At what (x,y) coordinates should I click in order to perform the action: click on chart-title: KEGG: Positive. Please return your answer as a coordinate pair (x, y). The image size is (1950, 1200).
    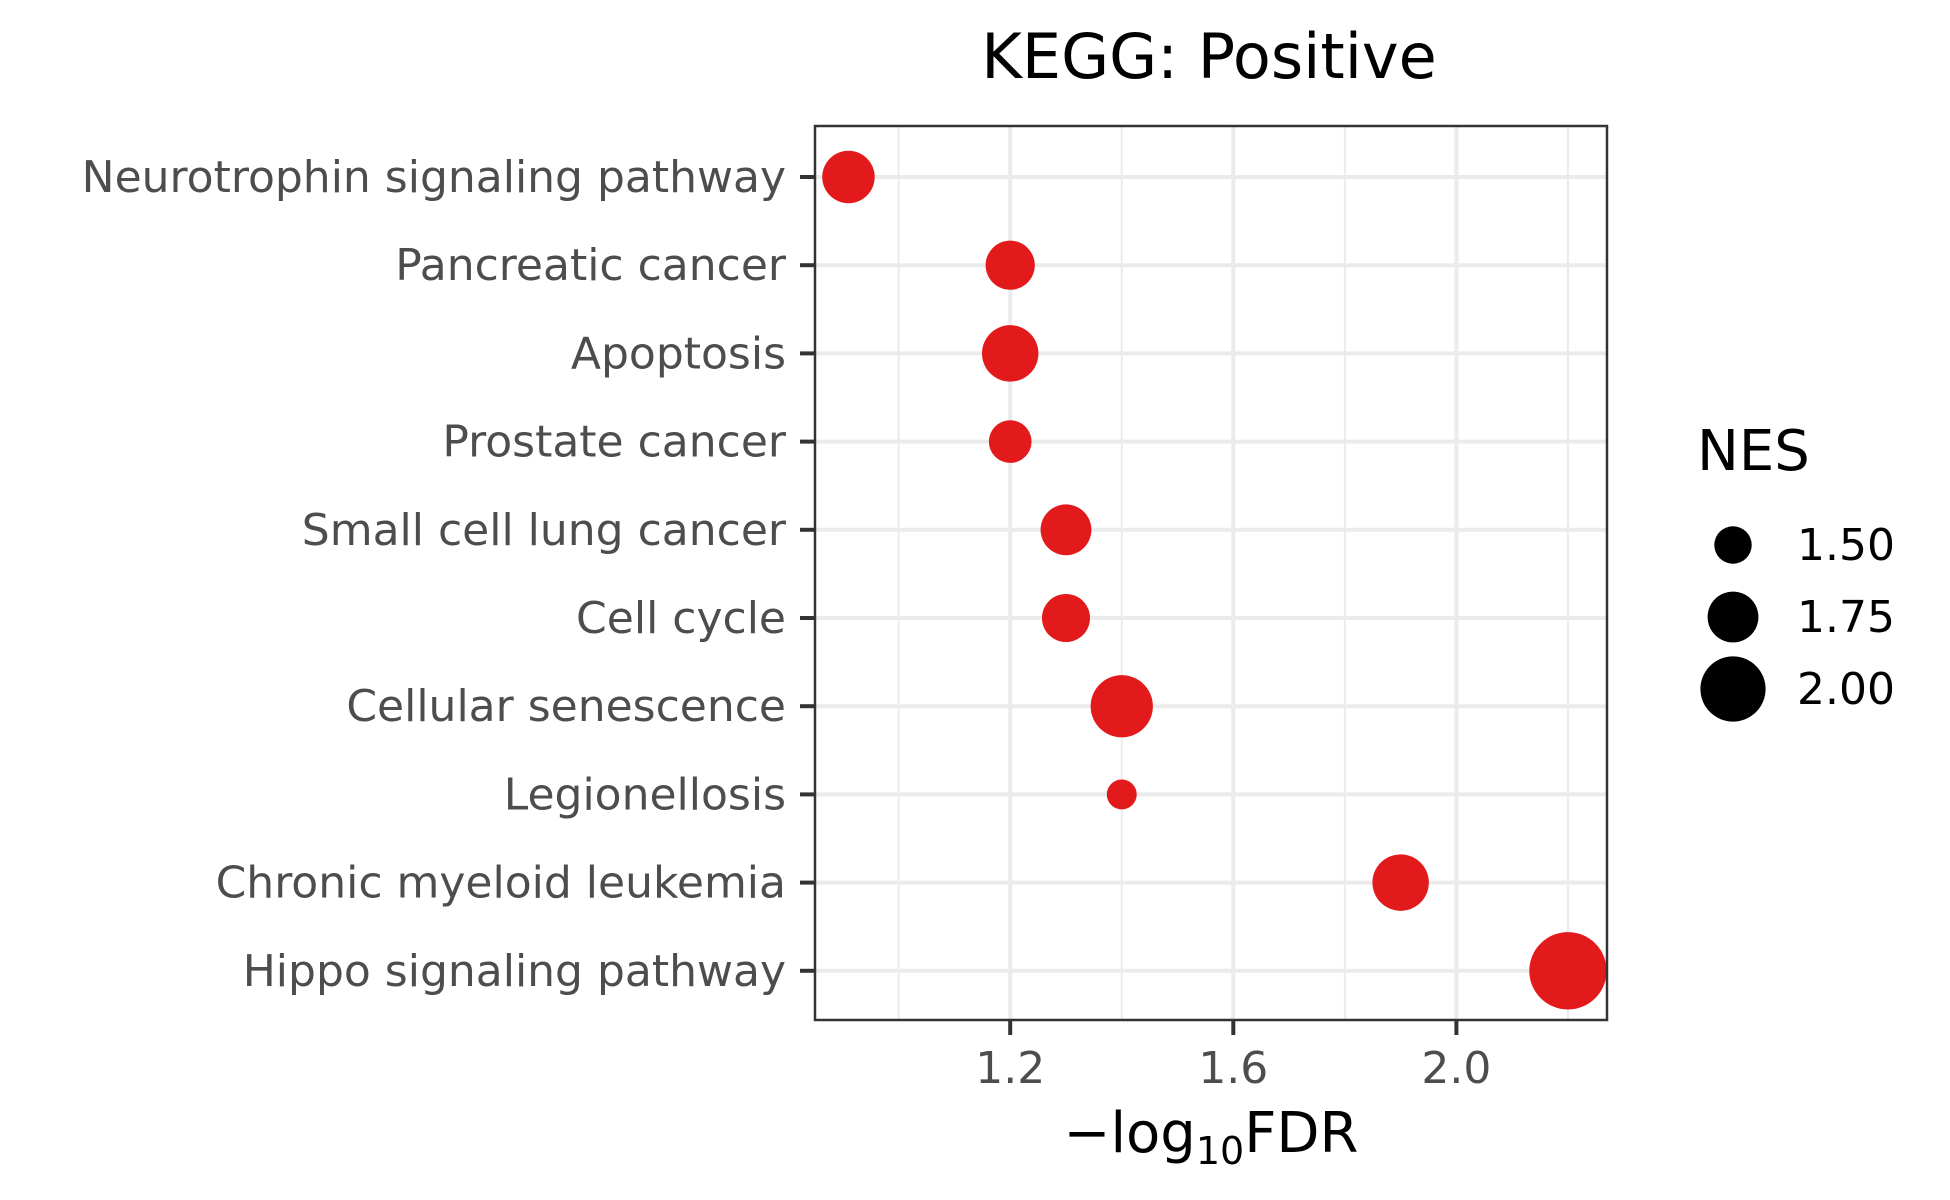
    Looking at the image, I should click on (1209, 56).